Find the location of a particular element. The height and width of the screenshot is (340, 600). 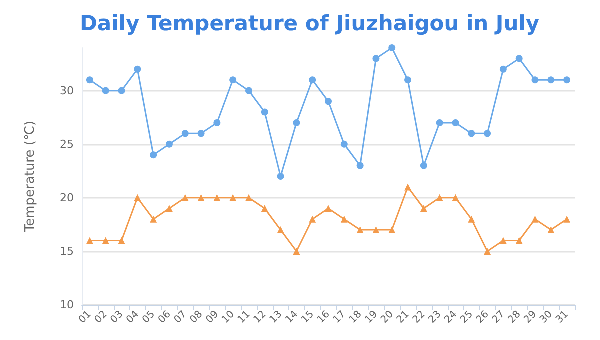

x-tick-label: 20 is located at coordinates (387, 317).